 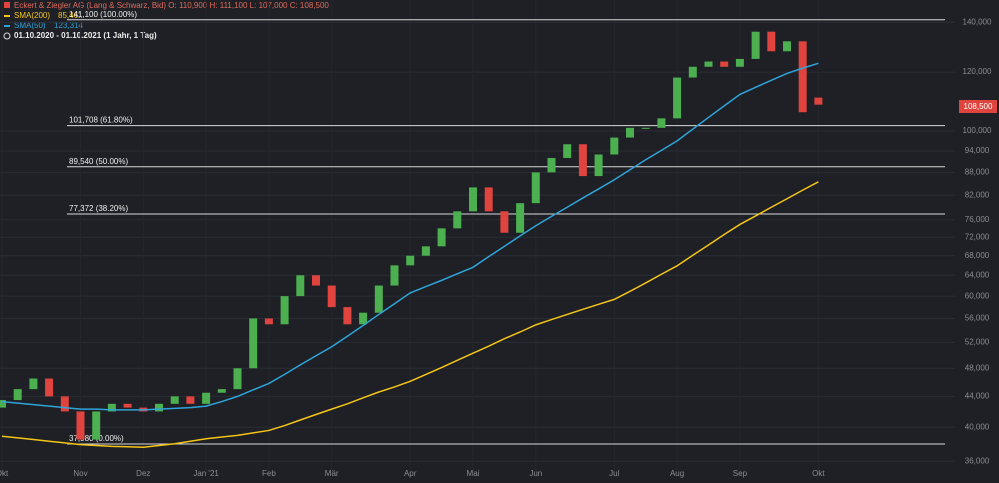 I want to click on x-tick-label: Mär, so click(x=332, y=473).